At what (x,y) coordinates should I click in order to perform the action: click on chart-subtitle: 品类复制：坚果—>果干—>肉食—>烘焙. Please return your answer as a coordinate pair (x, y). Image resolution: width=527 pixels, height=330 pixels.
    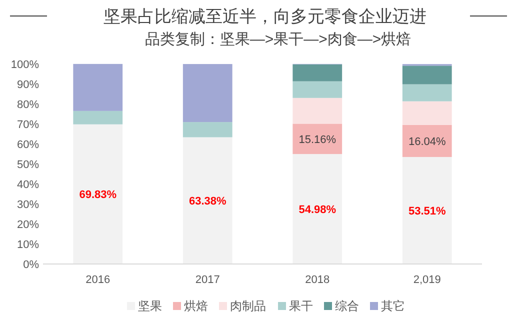
    Looking at the image, I should click on (278, 39).